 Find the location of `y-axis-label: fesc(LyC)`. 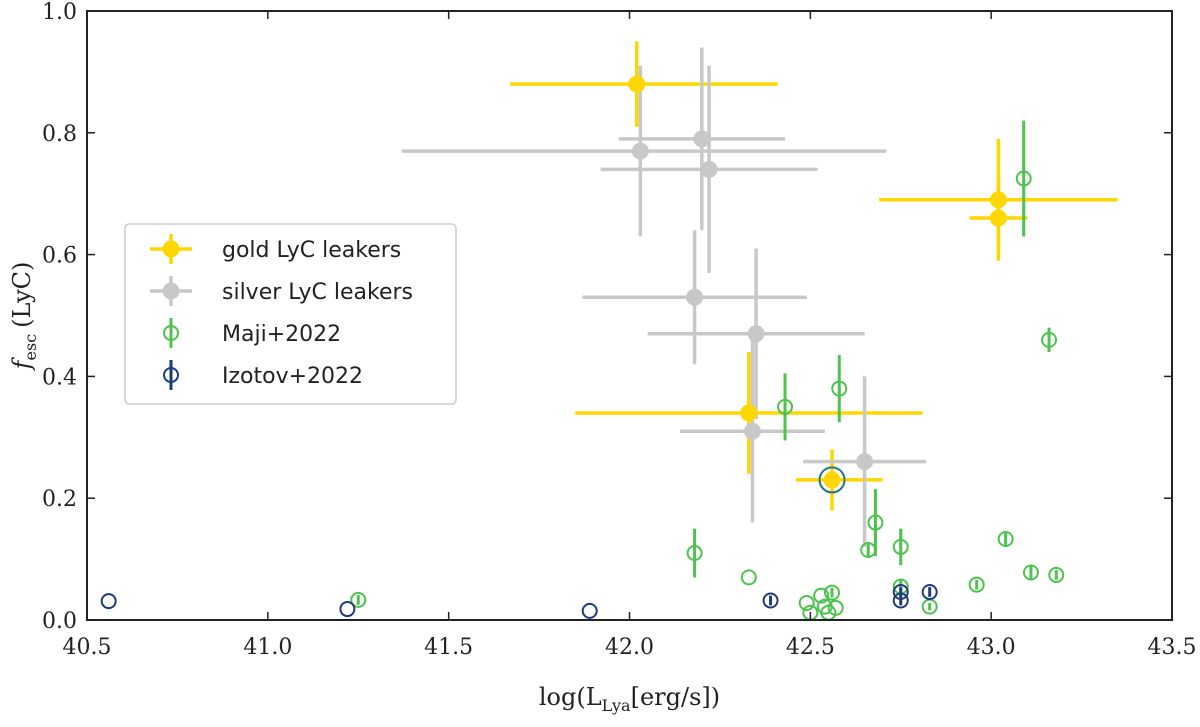

y-axis-label: fesc(LyC) is located at coordinates (24, 317).